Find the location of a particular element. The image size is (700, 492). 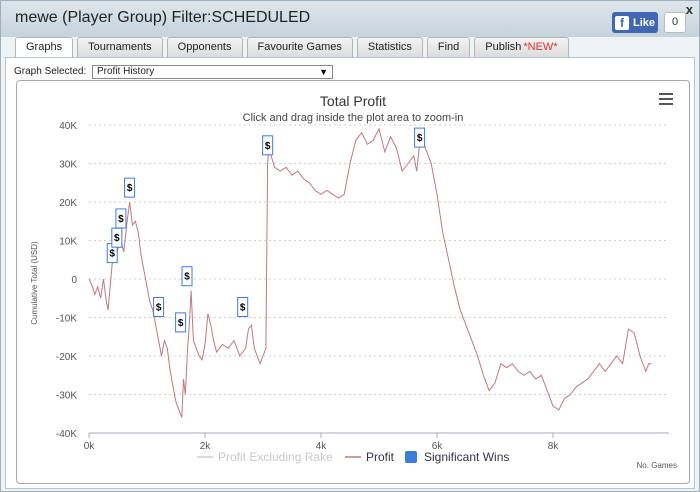

y-tick-label: -20K is located at coordinates (66, 357).